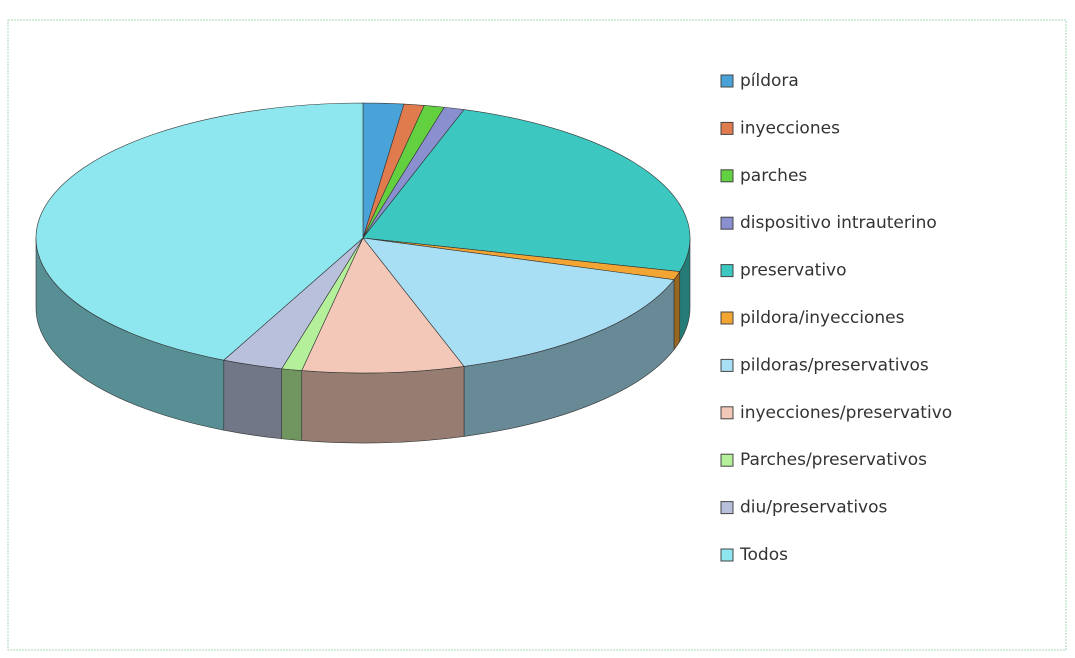 The image size is (1075, 658). Describe the element at coordinates (838, 223) in the screenshot. I see `legend-label: dispositivo intrauterino` at that location.